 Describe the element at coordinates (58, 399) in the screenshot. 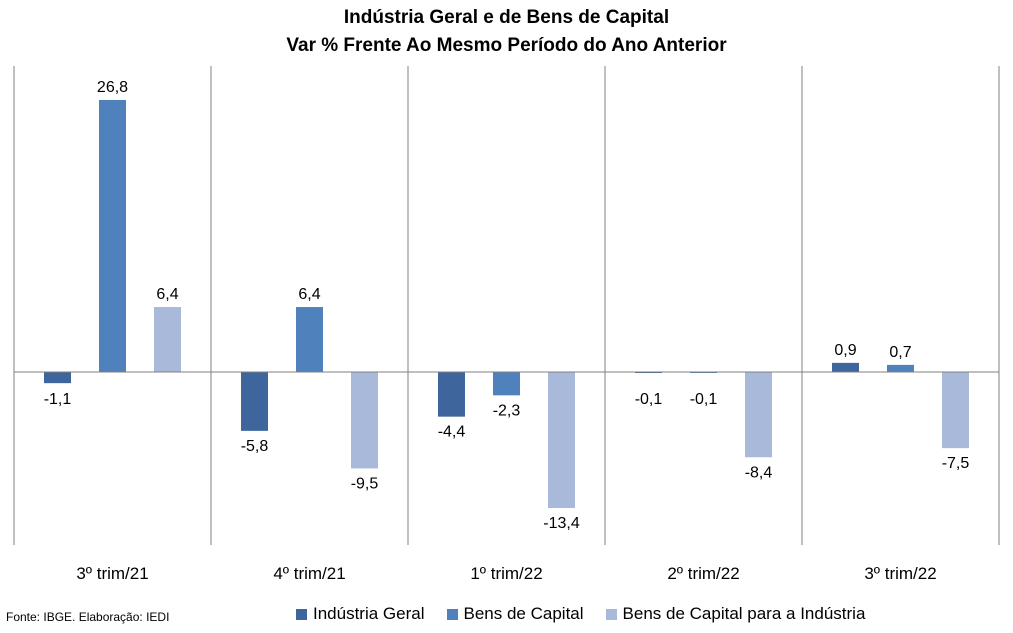

I see `data-label: -1,1` at that location.